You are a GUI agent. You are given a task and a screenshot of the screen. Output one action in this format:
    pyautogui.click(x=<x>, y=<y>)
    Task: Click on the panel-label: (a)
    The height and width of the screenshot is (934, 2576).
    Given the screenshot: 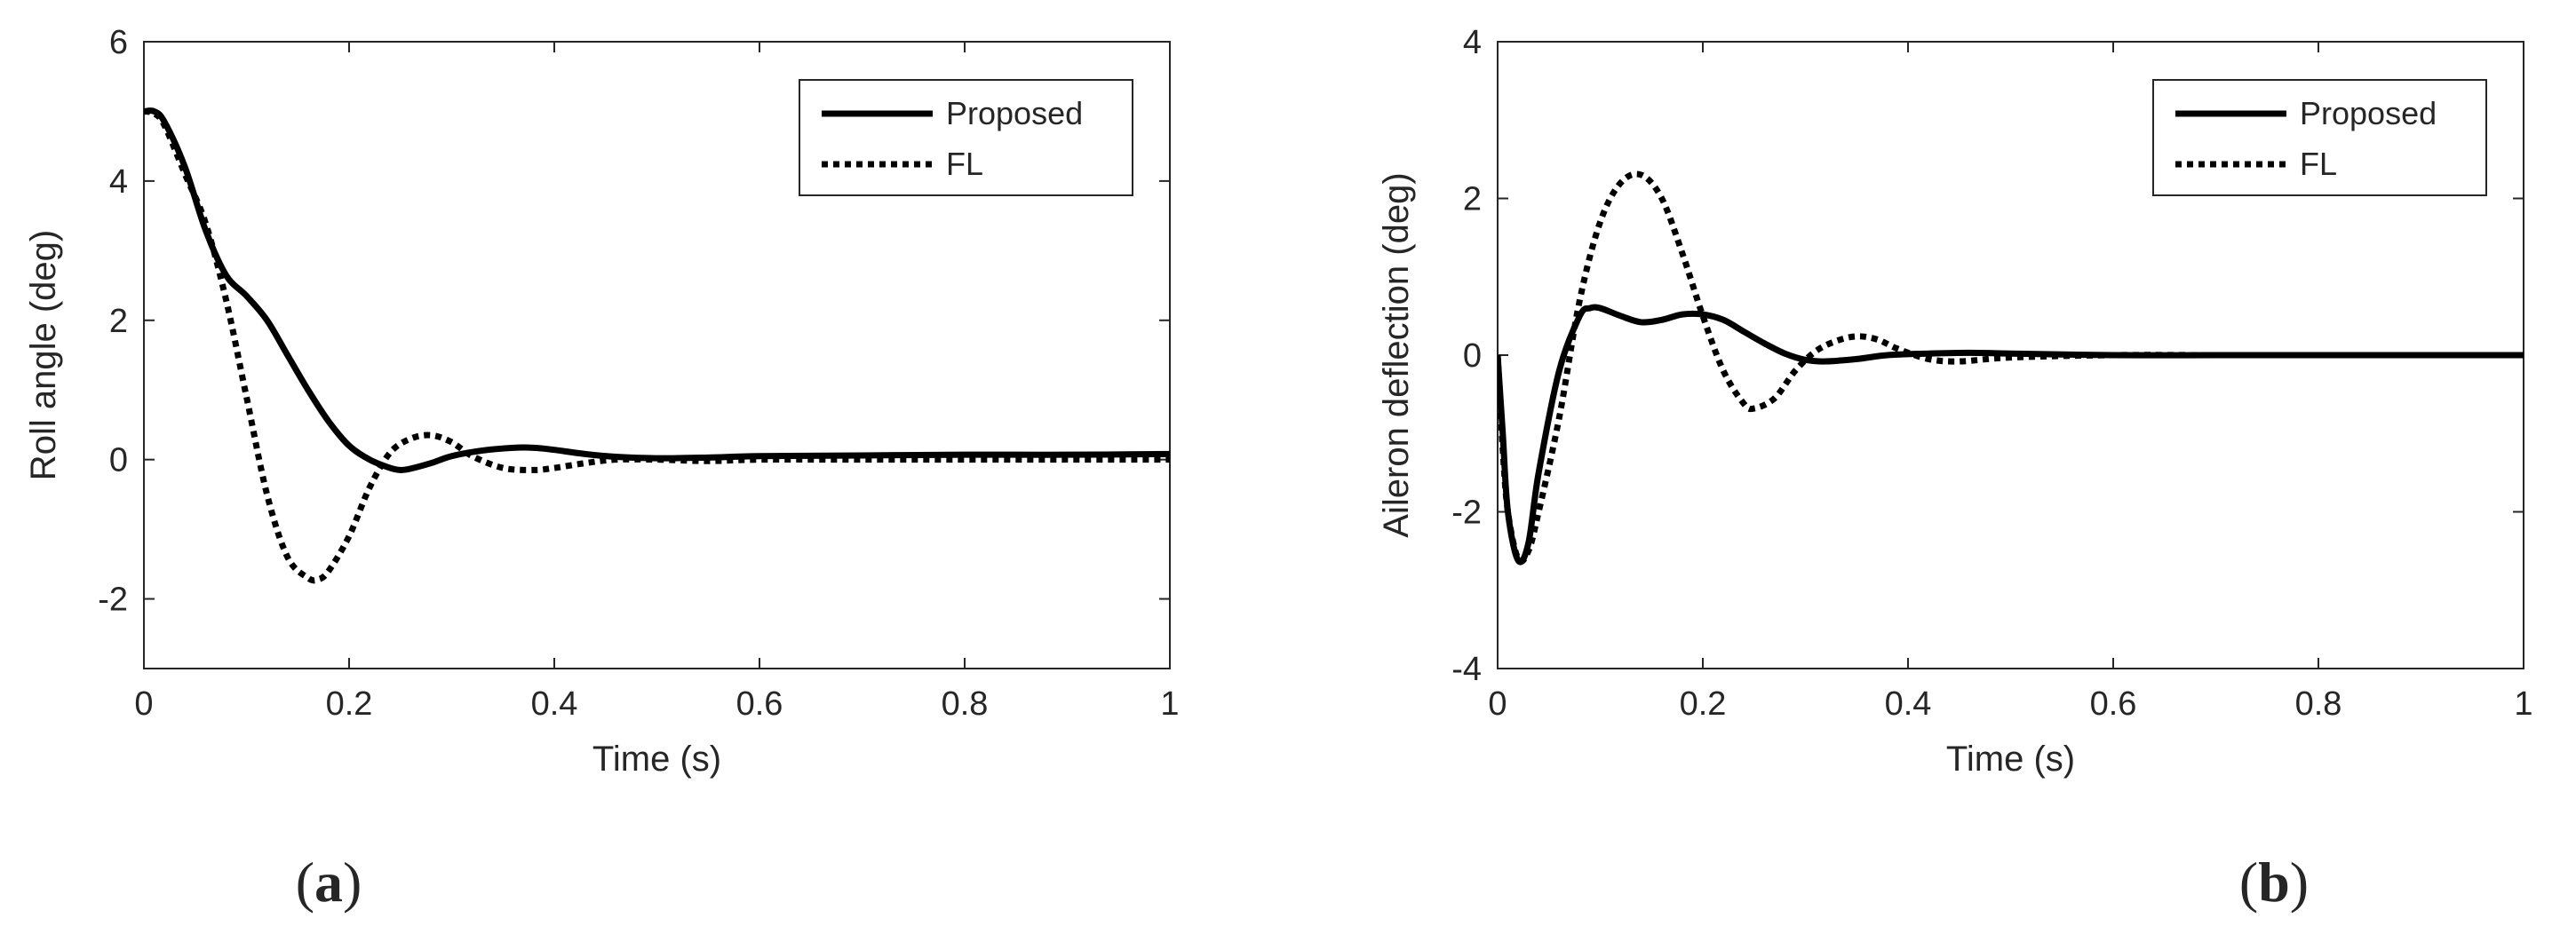 What is the action you would take?
    pyautogui.click(x=329, y=882)
    